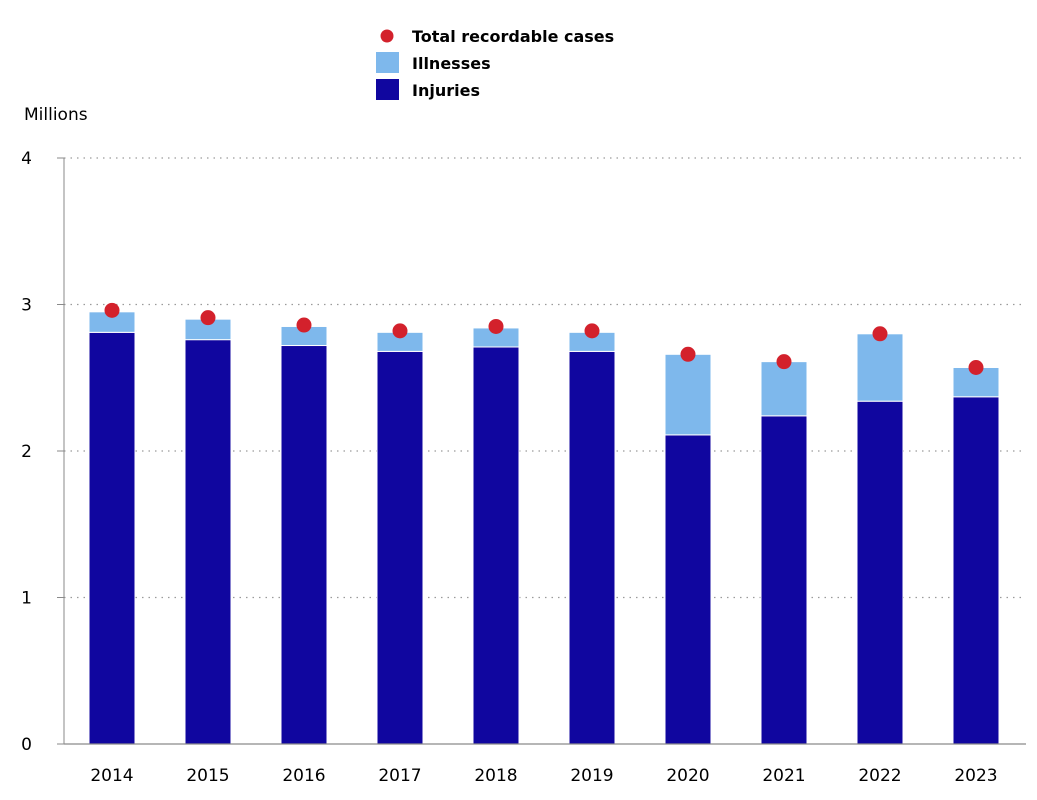 The image size is (1037, 800). Describe the element at coordinates (26, 599) in the screenshot. I see `y-tick-label: 1` at that location.